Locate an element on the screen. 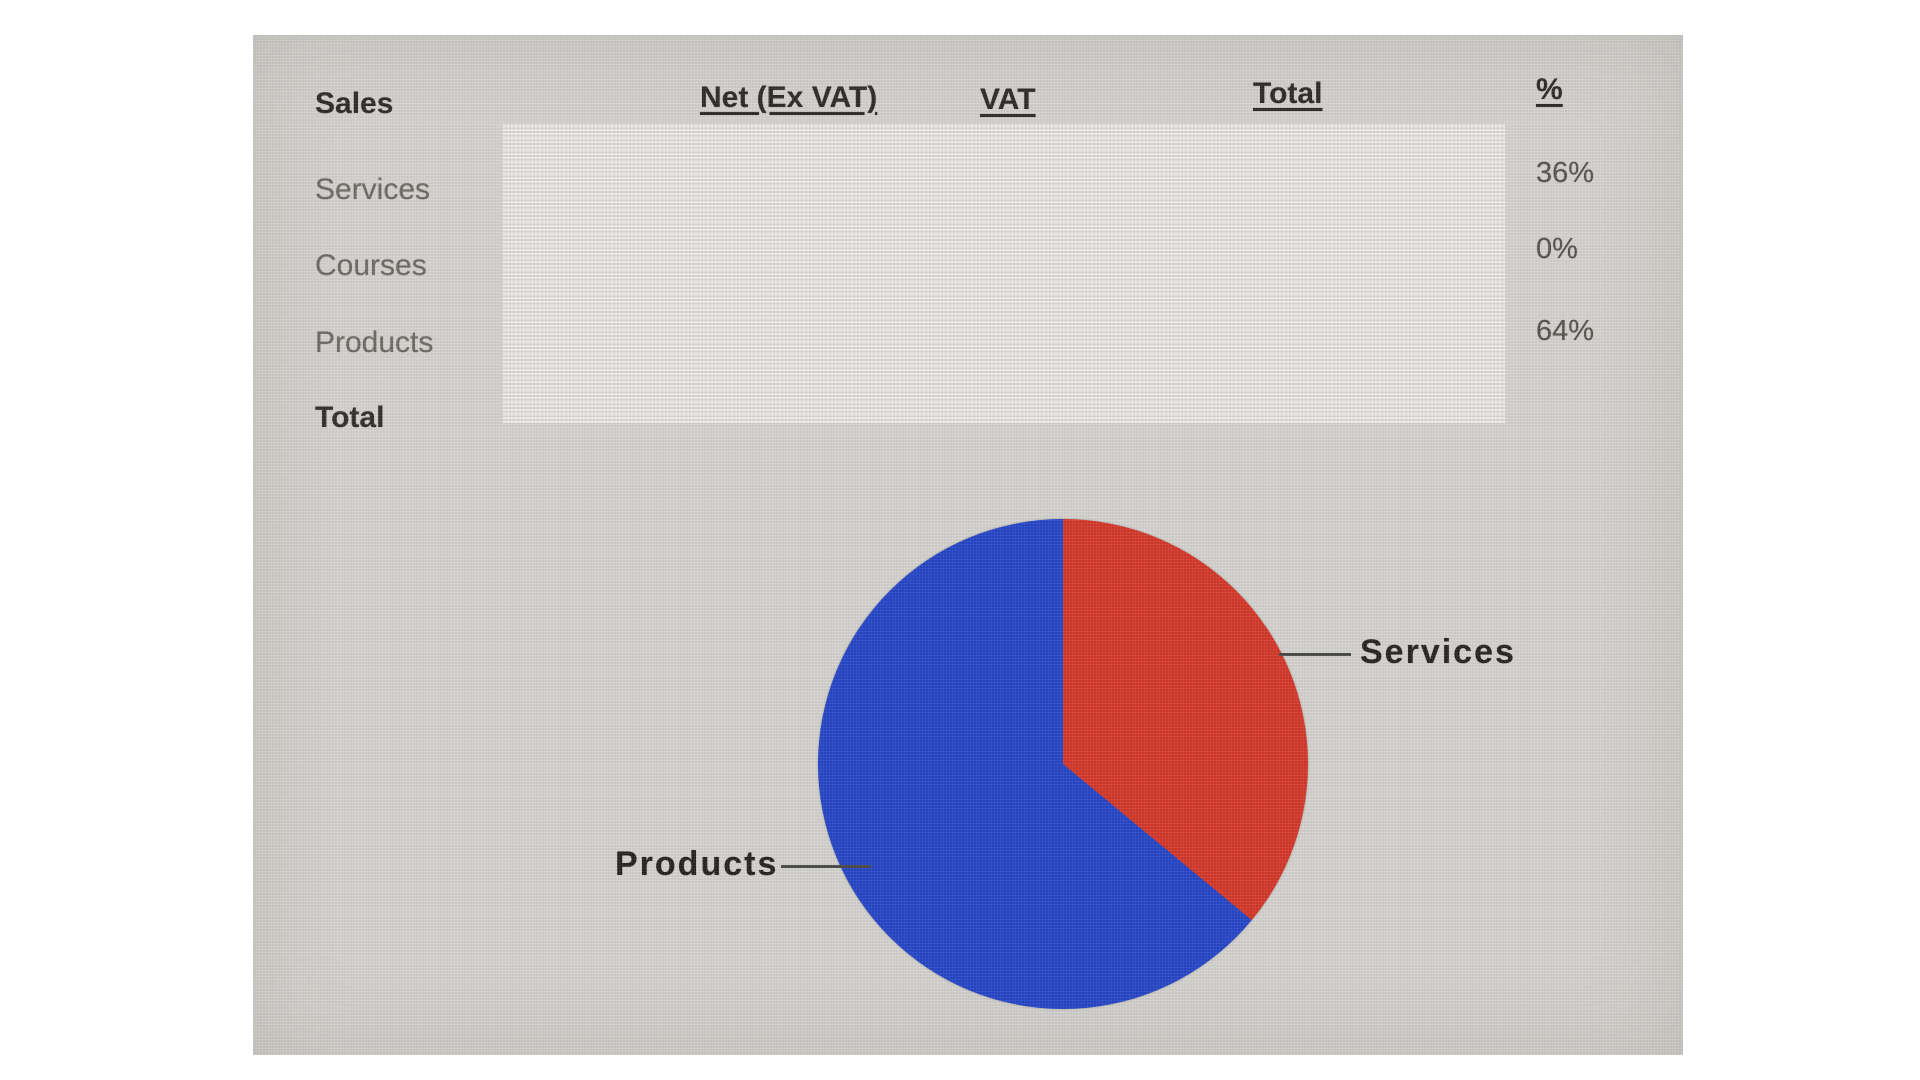 This screenshot has height=1080, width=1920. table-values-panel is located at coordinates (1004, 273).